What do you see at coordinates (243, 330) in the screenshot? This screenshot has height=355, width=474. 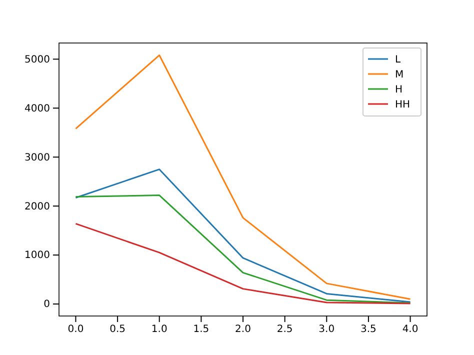 I see `x-tick-label: 2.0` at bounding box center [243, 330].